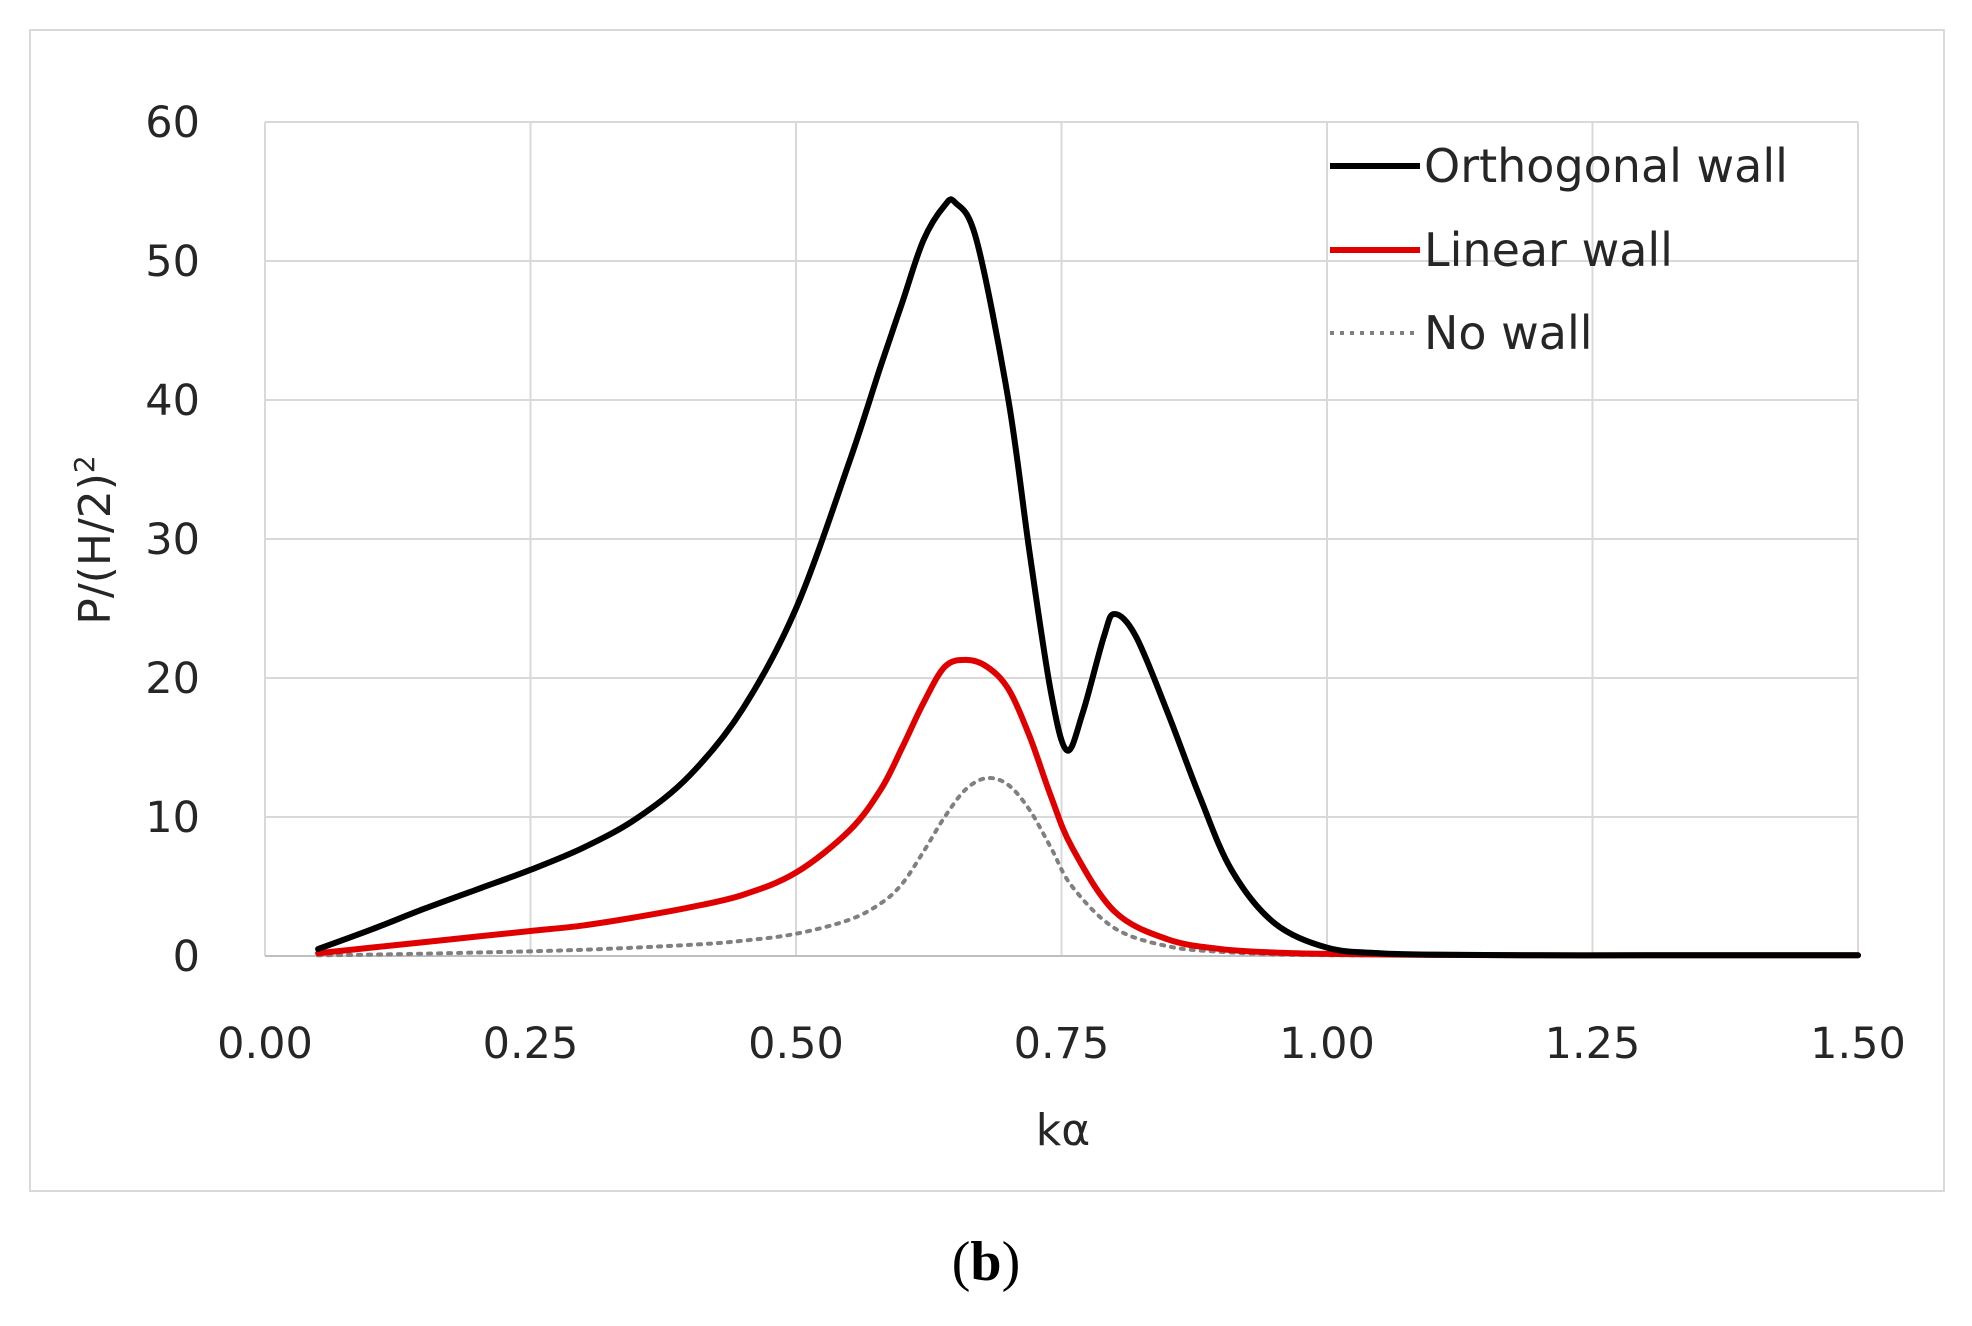 This screenshot has width=1972, height=1326. I want to click on subfigure-label-open: (, so click(961, 1262).